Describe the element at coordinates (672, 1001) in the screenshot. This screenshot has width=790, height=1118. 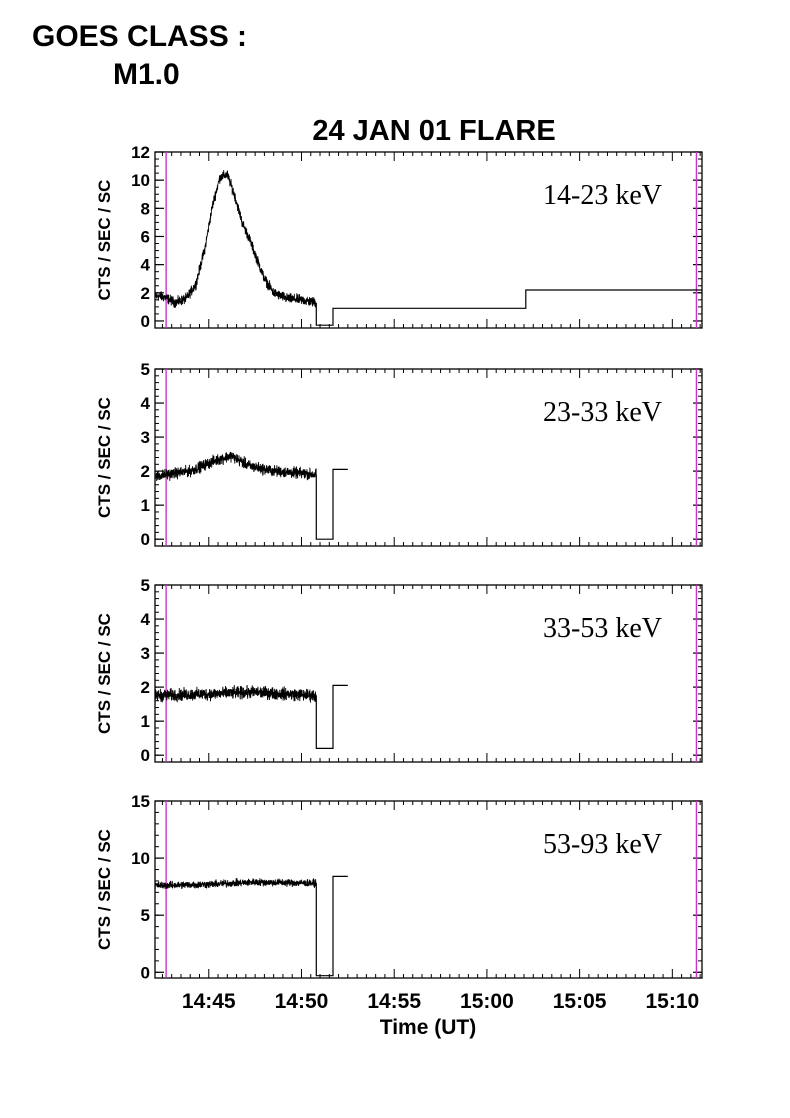
I see `x-tick-label: 15:10` at that location.